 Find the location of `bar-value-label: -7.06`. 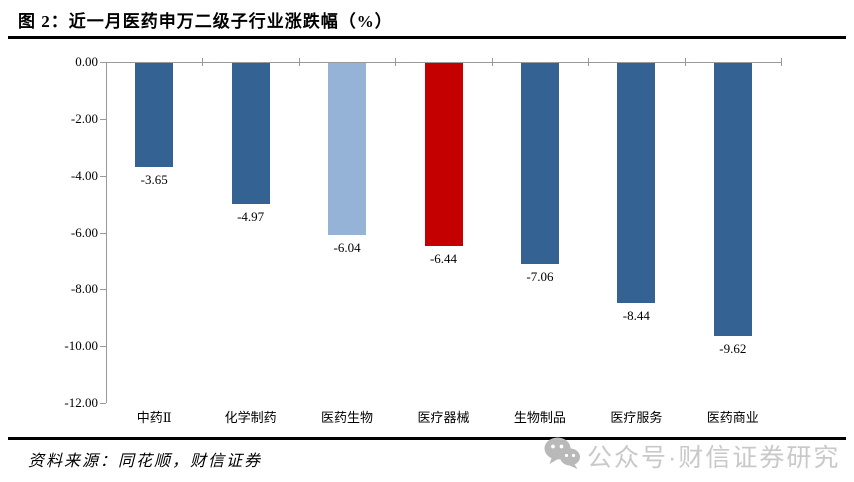

bar-value-label: -7.06 is located at coordinates (540, 276).